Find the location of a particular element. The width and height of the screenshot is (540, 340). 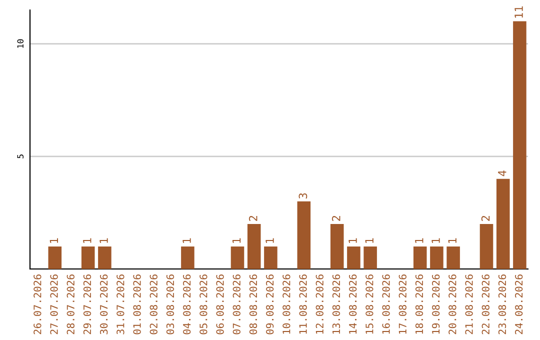

x-tick-label: 15.08.2026 is located at coordinates (370, 304).